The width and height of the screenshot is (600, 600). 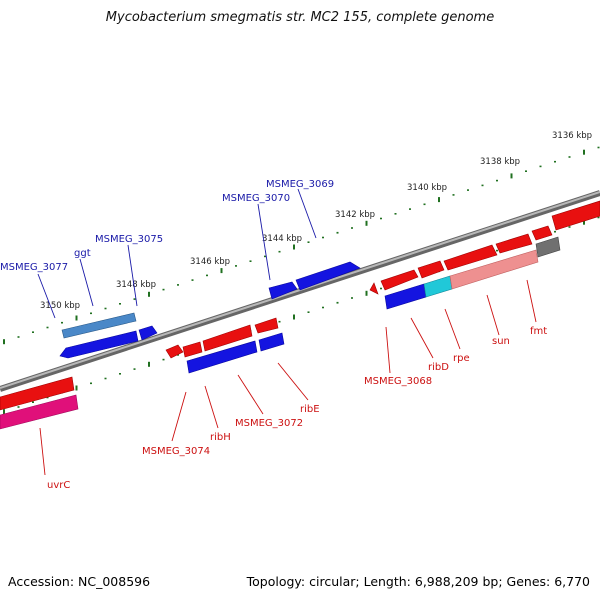 I want to click on gene-label: MSMEG_3075, so click(x=129, y=239).